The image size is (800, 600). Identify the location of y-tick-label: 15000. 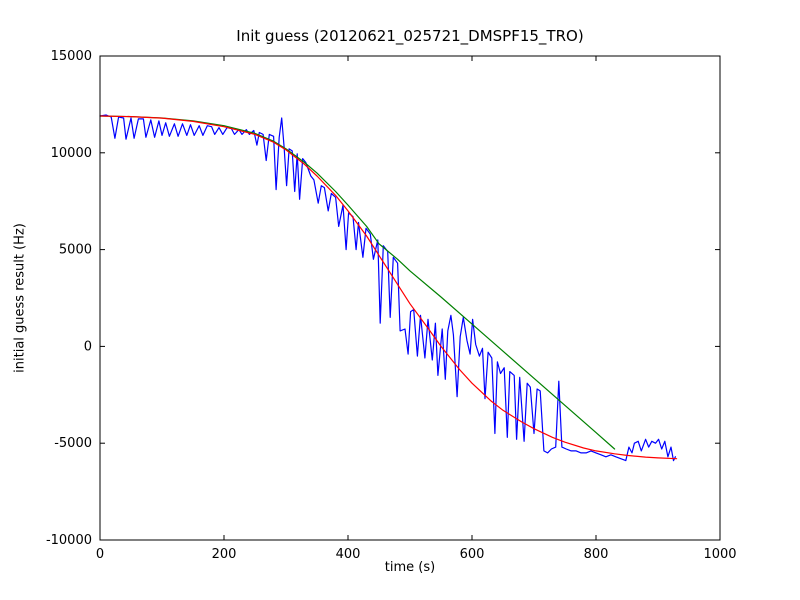
(71, 56).